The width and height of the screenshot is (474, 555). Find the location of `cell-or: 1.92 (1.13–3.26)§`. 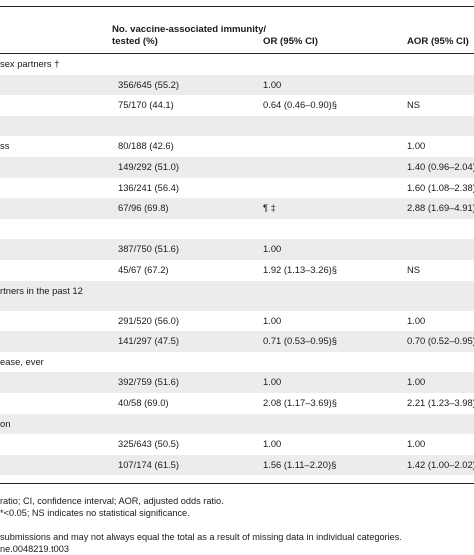

cell-or: 1.92 (1.13–3.26)§ is located at coordinates (300, 269).